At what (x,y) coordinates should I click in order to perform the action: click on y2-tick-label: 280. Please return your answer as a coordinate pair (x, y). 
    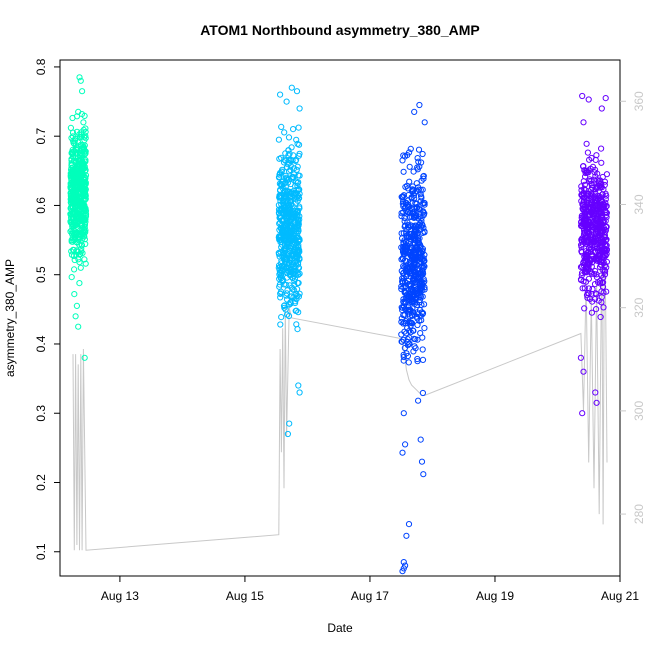
    Looking at the image, I should click on (639, 514).